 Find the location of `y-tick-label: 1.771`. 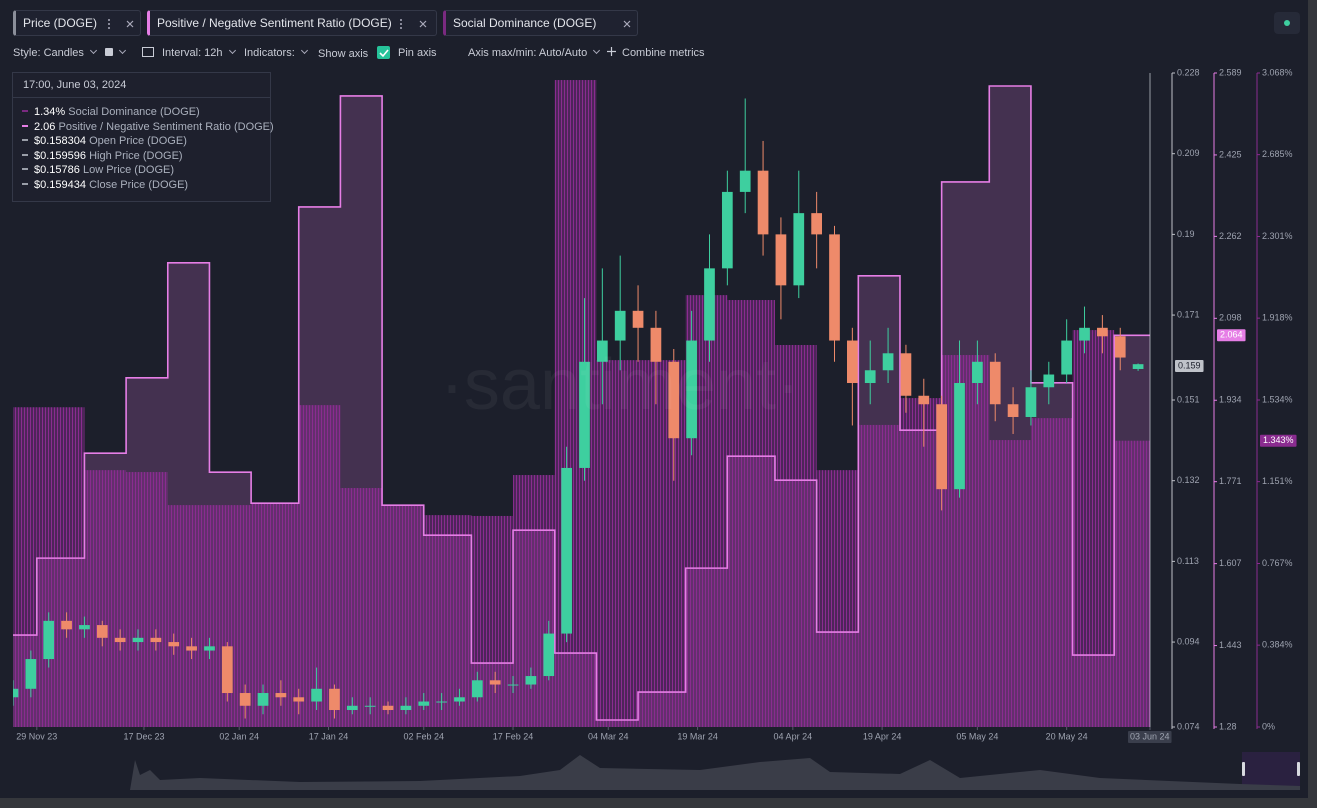

y-tick-label: 1.771 is located at coordinates (1230, 481).